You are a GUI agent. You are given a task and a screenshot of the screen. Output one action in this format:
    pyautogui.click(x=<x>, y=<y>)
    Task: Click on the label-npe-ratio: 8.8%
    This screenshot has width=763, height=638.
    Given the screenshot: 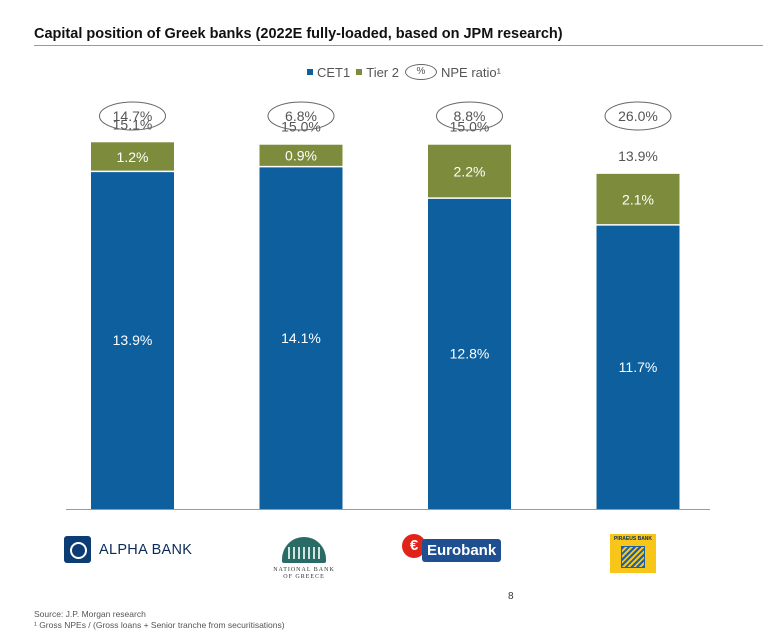 What is the action you would take?
    pyautogui.click(x=470, y=116)
    